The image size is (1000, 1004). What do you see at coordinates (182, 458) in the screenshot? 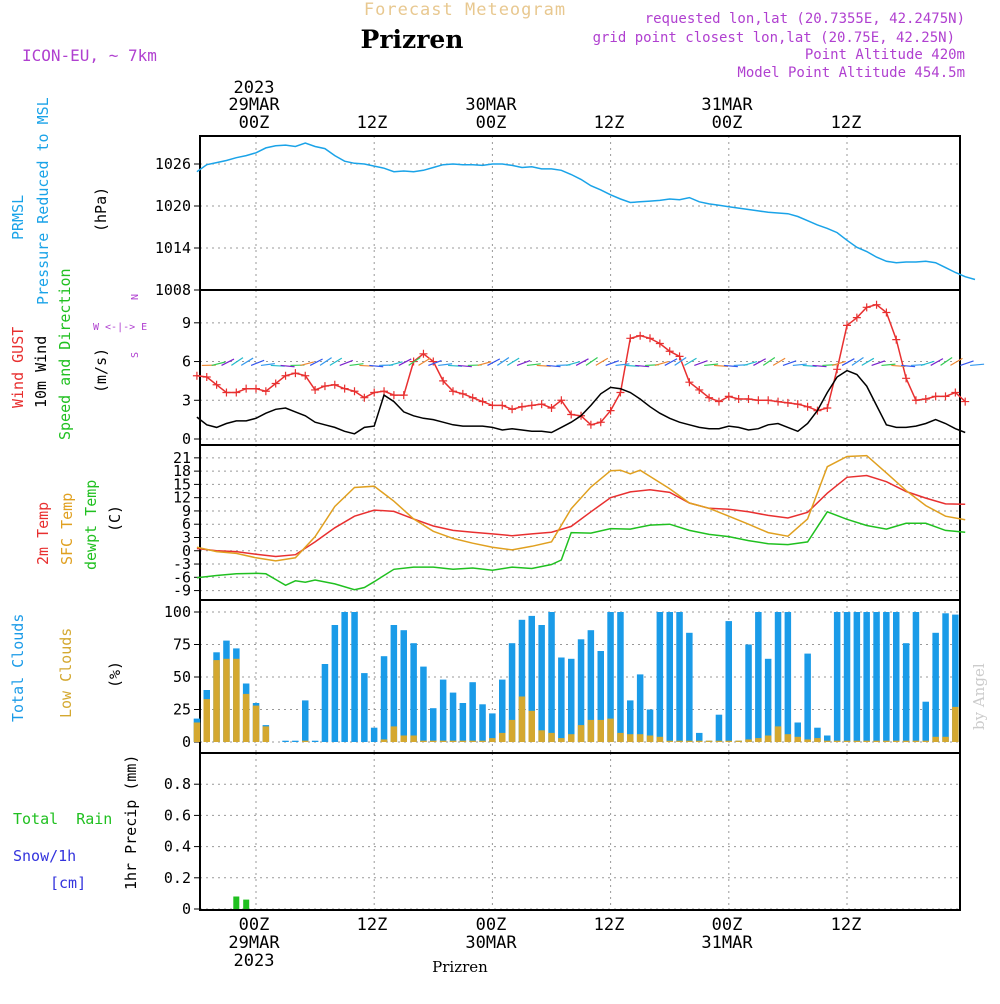
I see `y-tick-label: 21` at bounding box center [182, 458].